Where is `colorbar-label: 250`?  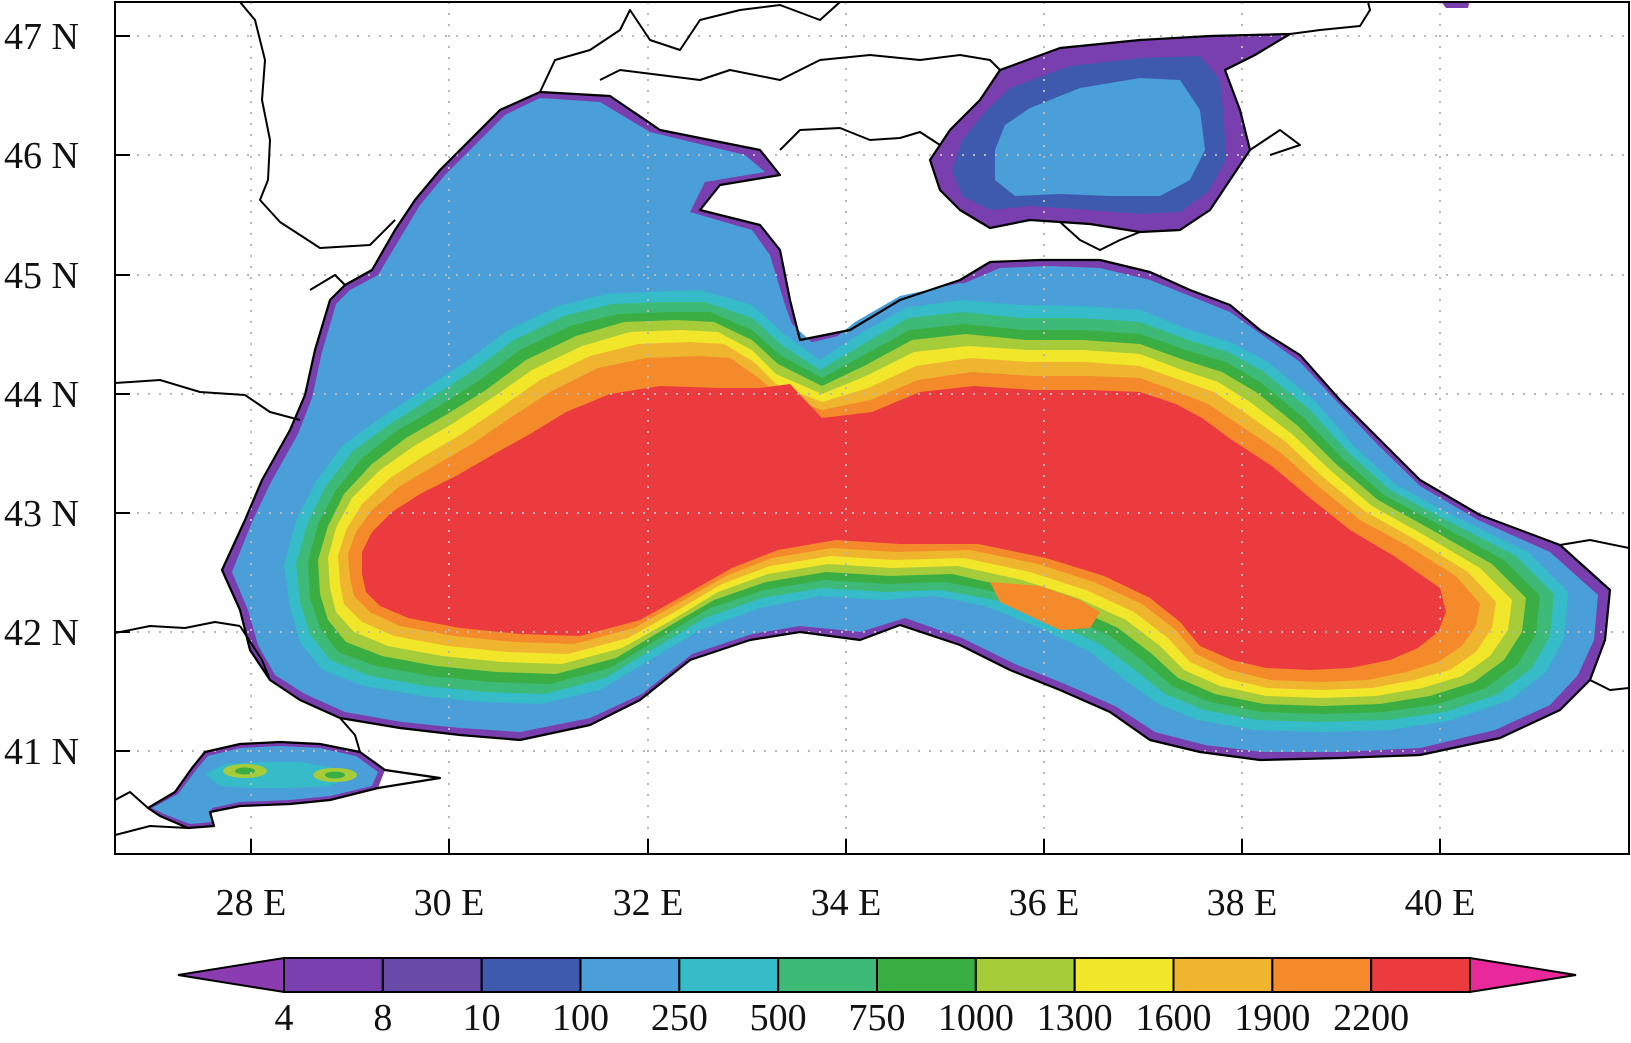
colorbar-label: 250 is located at coordinates (679, 1018).